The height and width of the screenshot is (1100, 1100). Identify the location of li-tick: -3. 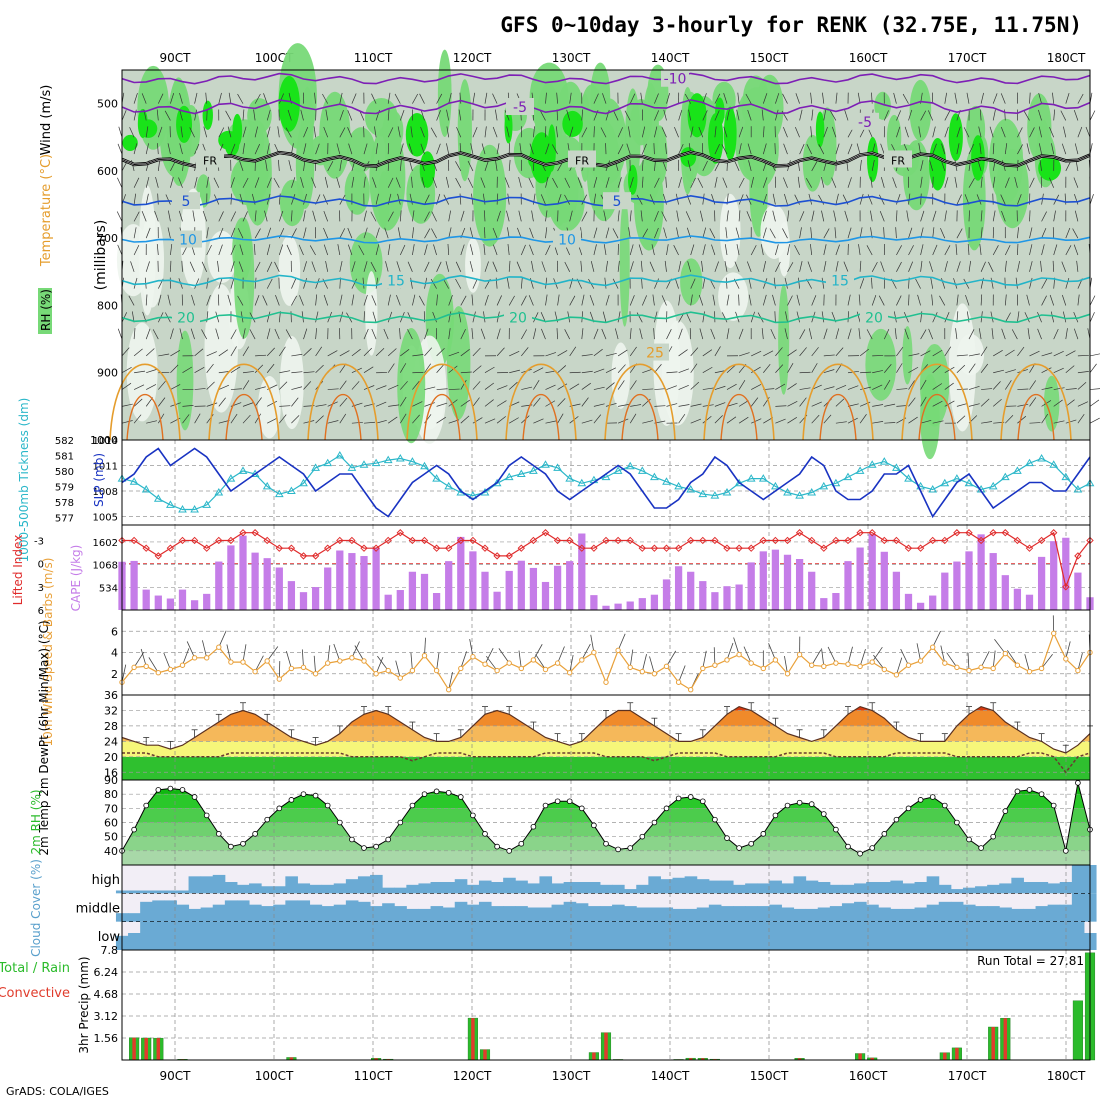
(39, 541).